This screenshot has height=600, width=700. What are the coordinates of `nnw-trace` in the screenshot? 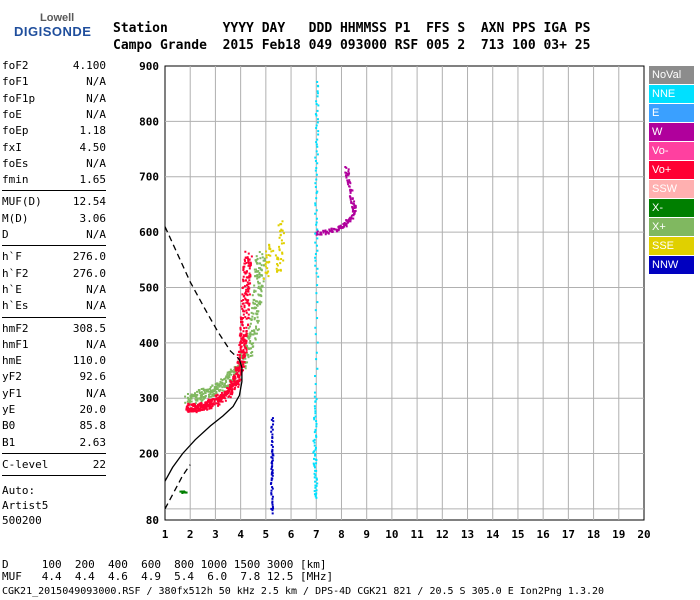 It's located at (272, 466).